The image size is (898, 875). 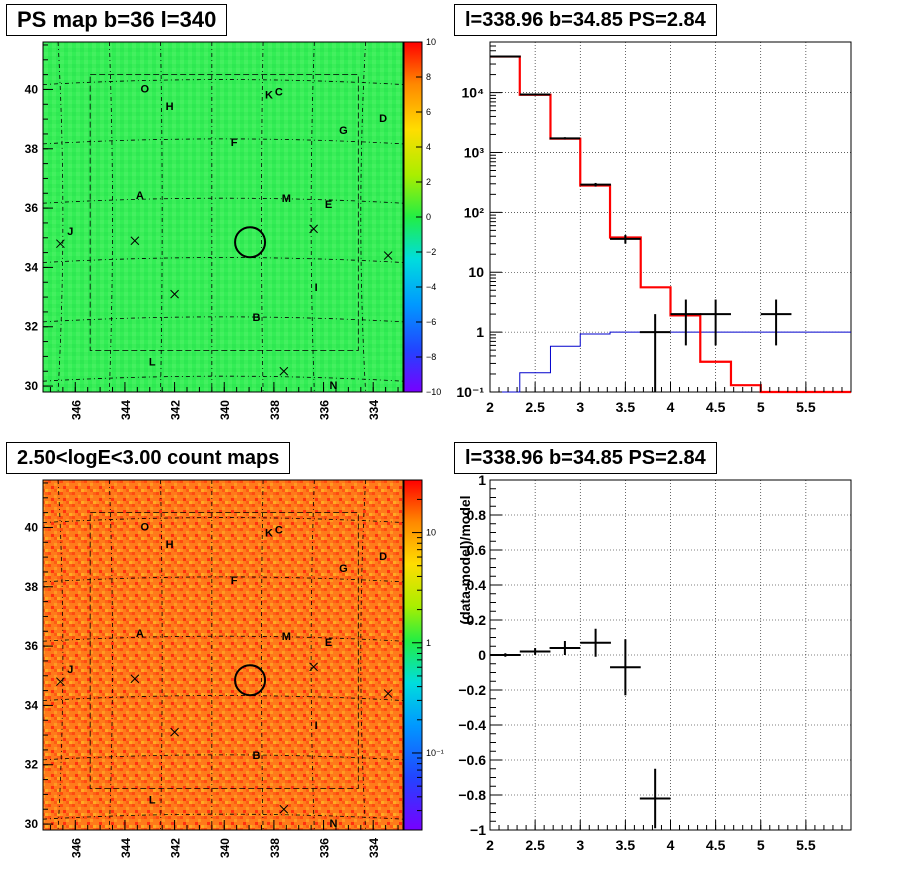 What do you see at coordinates (671, 845) in the screenshot?
I see `residual-x-tick-label: 4` at bounding box center [671, 845].